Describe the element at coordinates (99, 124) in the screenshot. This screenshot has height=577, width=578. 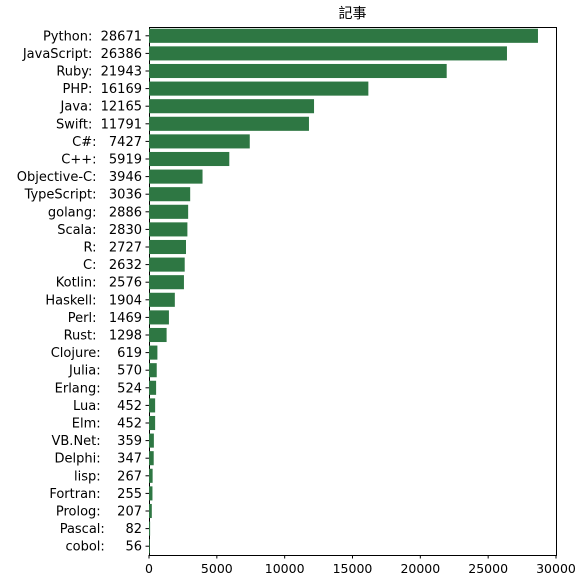
I see `category-label: Swift: 11791` at that location.